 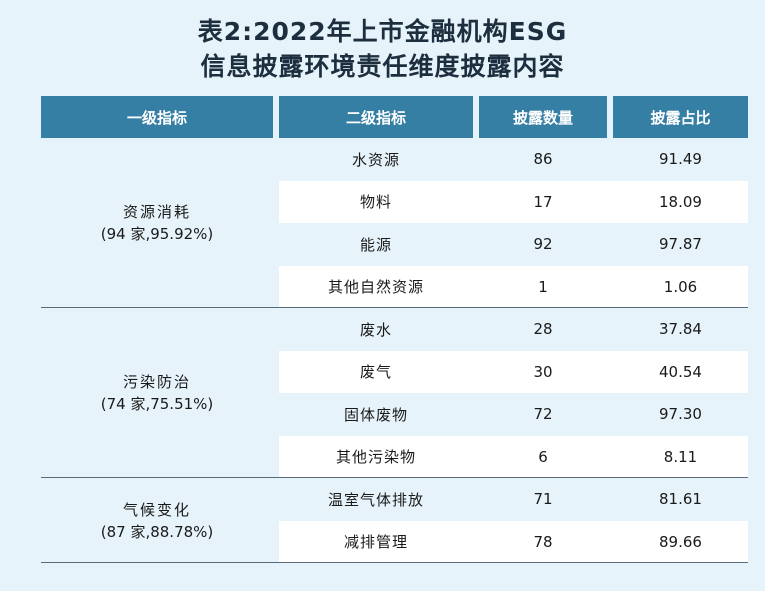 What do you see at coordinates (543, 201) in the screenshot?
I see `count-cell: 17` at bounding box center [543, 201].